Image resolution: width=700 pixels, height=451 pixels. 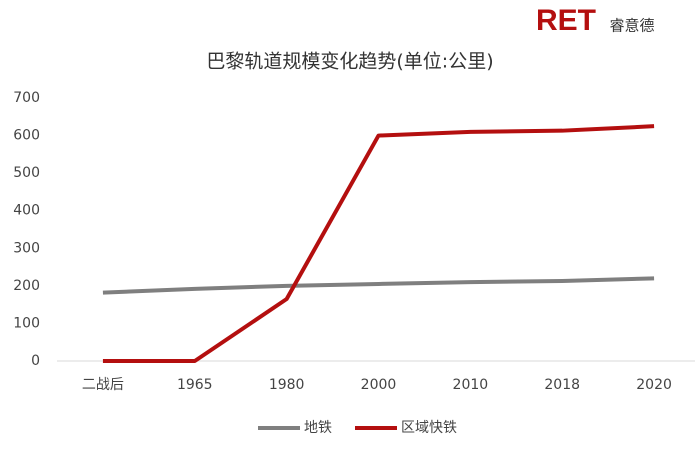 I want to click on x-tick-label: 2010, so click(x=471, y=385).